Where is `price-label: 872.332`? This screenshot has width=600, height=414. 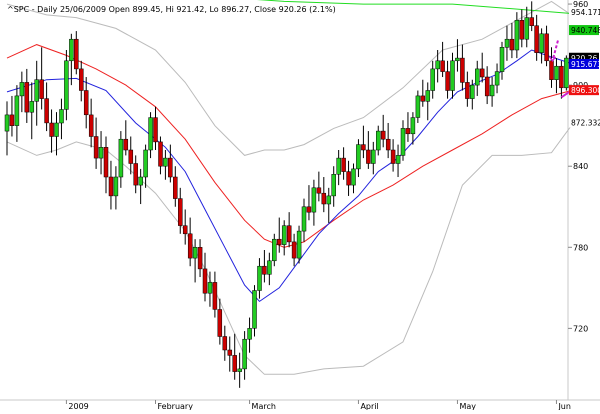
price-label: 872.332 is located at coordinates (584, 122).